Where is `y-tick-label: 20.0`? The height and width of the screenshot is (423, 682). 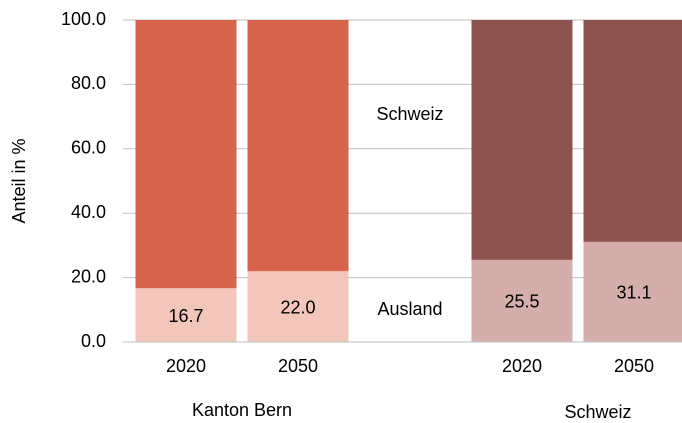
y-tick-label: 20.0 is located at coordinates (88, 276).